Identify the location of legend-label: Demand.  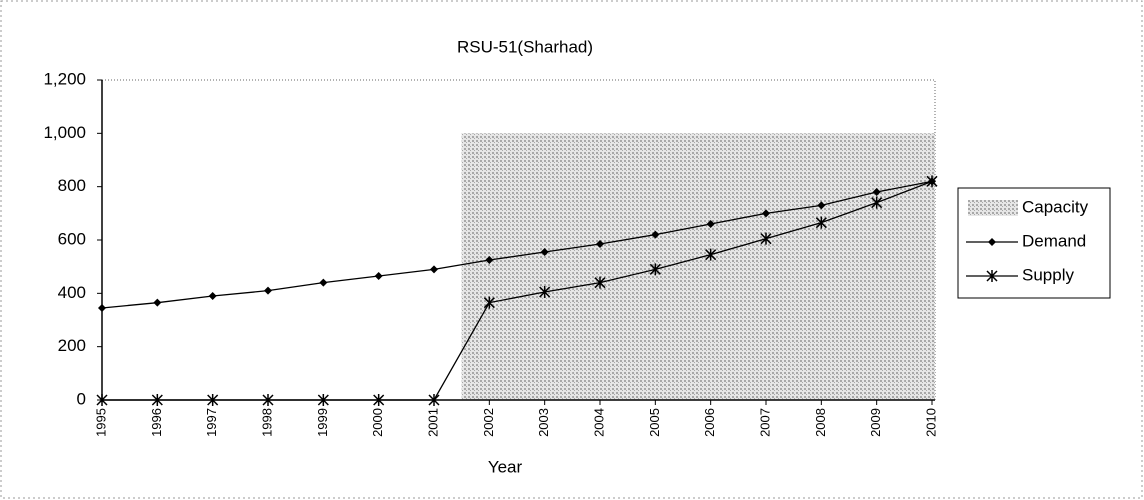
(1054, 240).